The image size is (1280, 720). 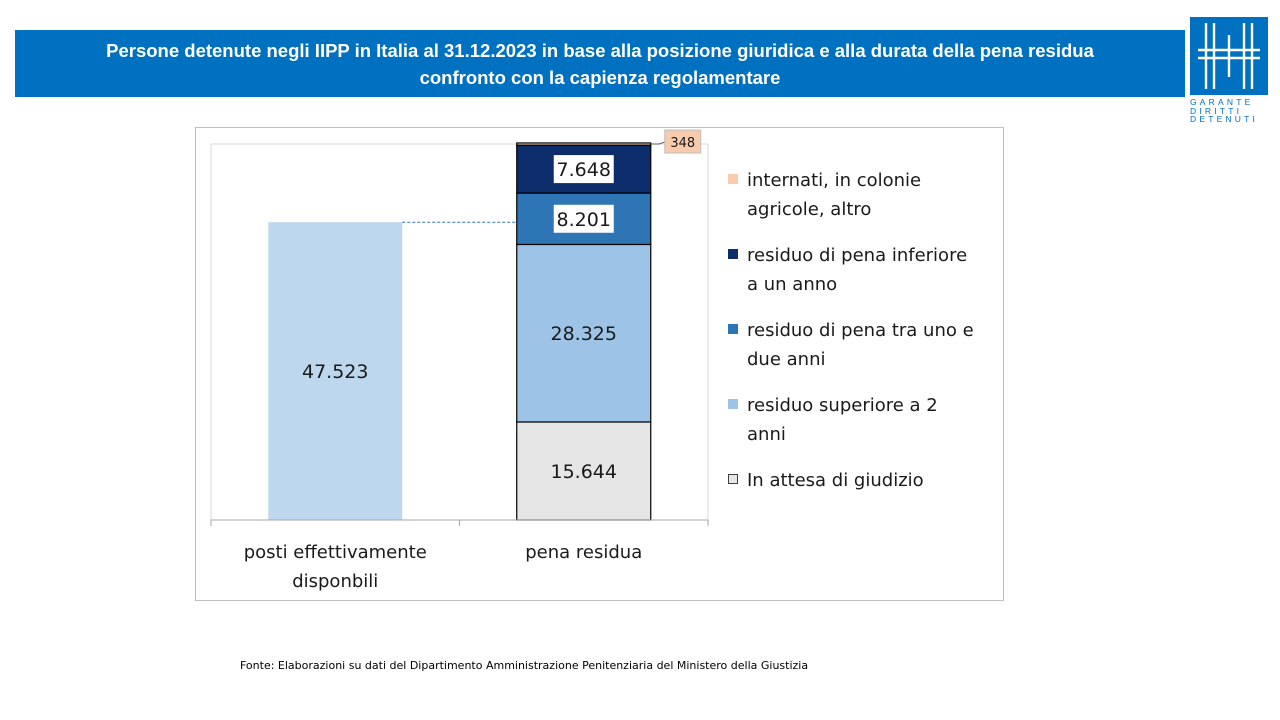 What do you see at coordinates (792, 284) in the screenshot?
I see `legend-label-line: a un anno` at bounding box center [792, 284].